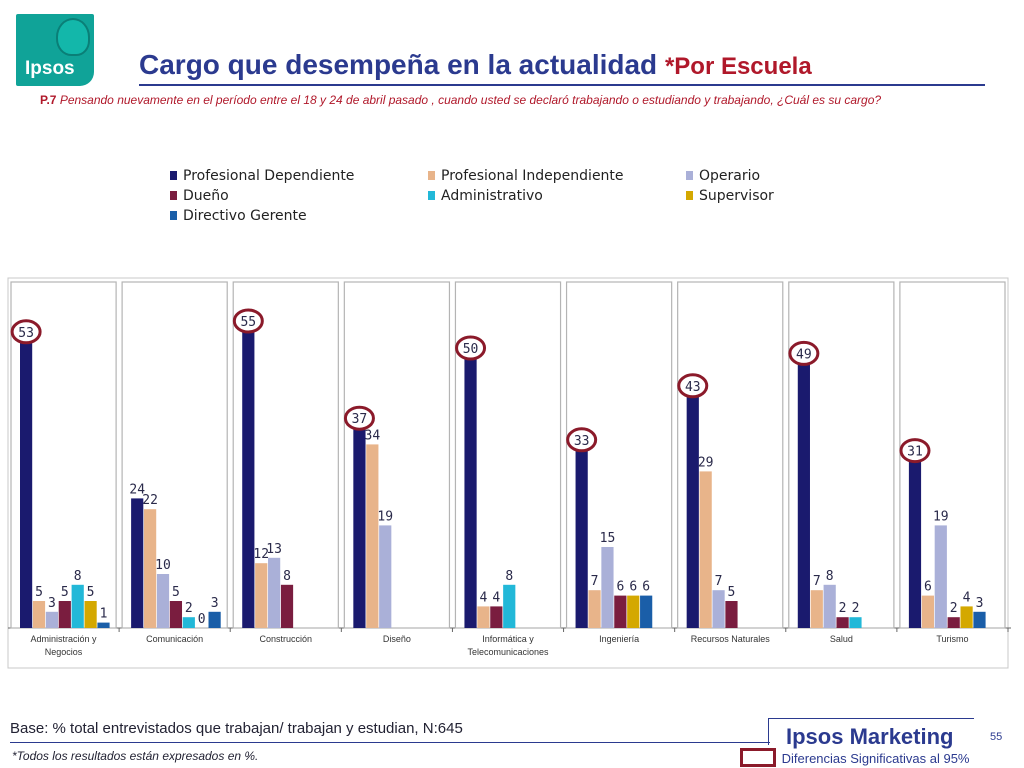 This screenshot has width=1024, height=768. What do you see at coordinates (508, 652) in the screenshot?
I see `category-label: Telecomunicaciones` at bounding box center [508, 652].